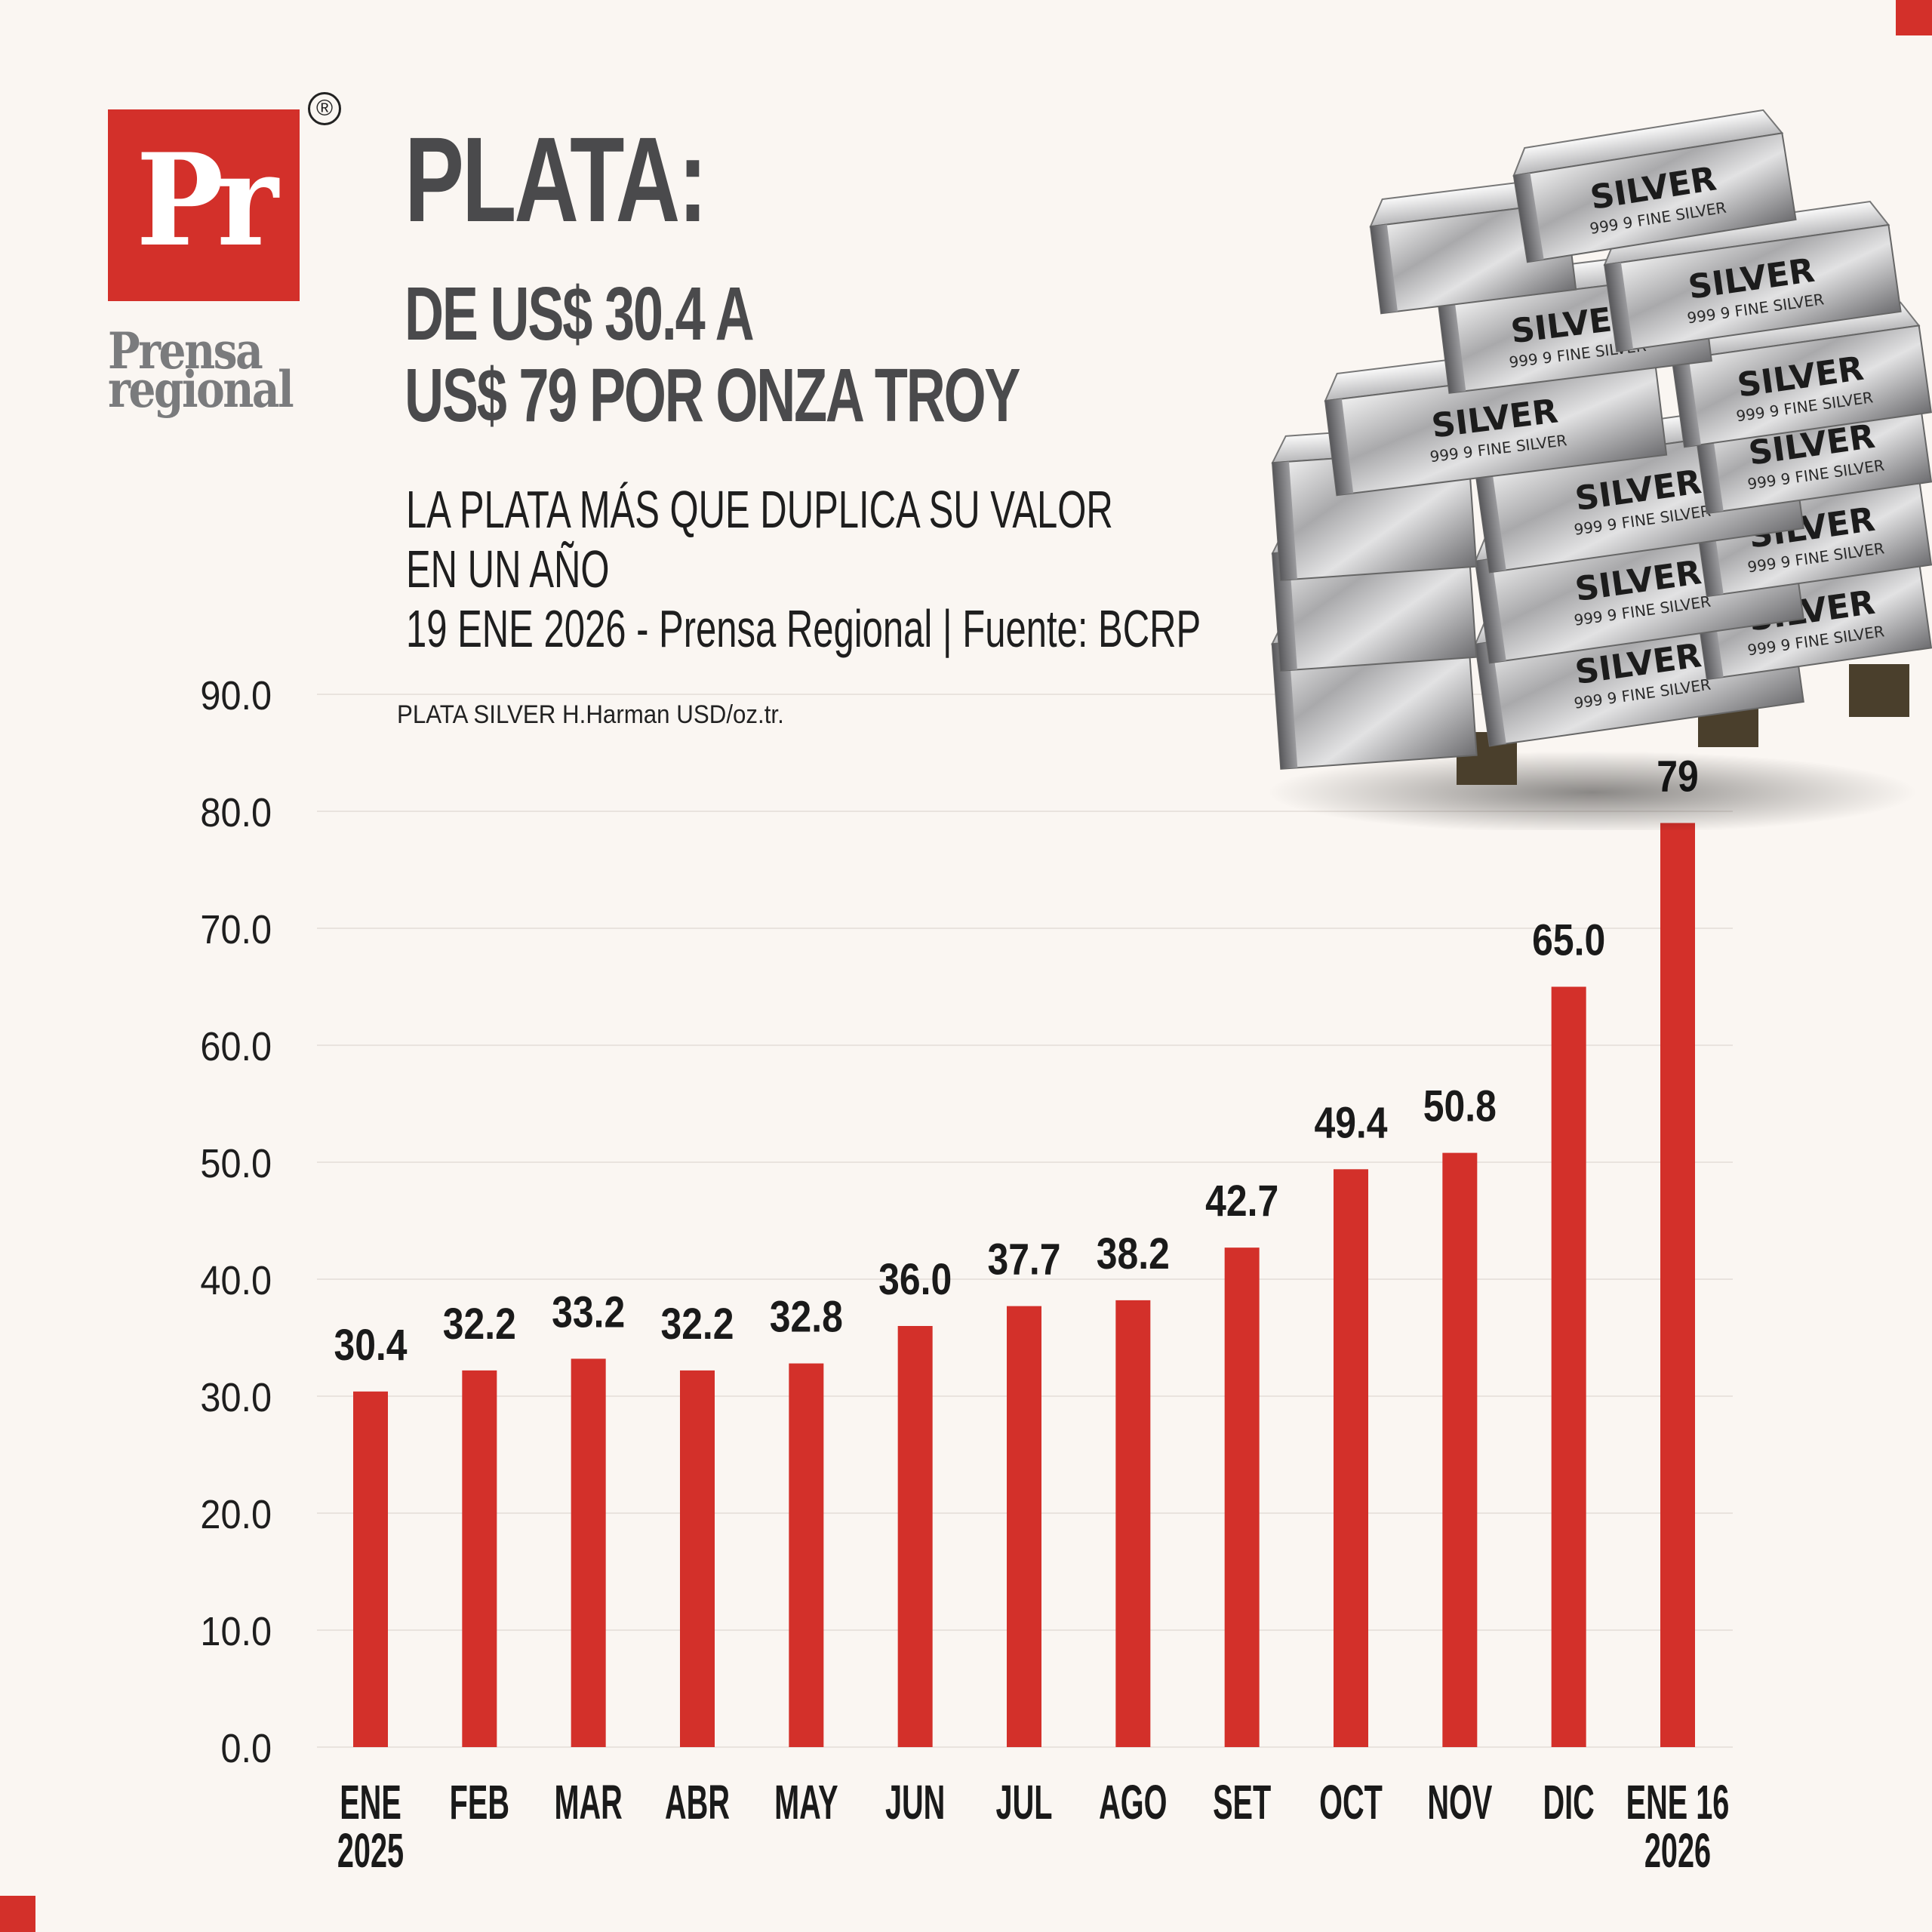 The image size is (1932, 1932). Describe the element at coordinates (508, 569) in the screenshot. I see `description-line-2: EN UN AÑO` at that location.